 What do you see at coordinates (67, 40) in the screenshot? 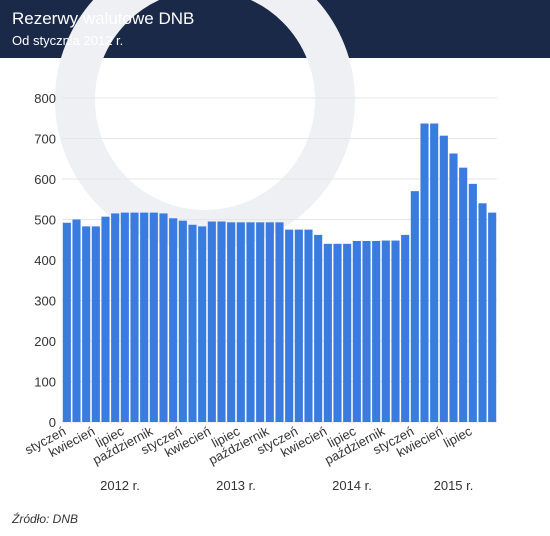
I see `chart-subtitle: Od stycznia 2012 r.` at bounding box center [67, 40].